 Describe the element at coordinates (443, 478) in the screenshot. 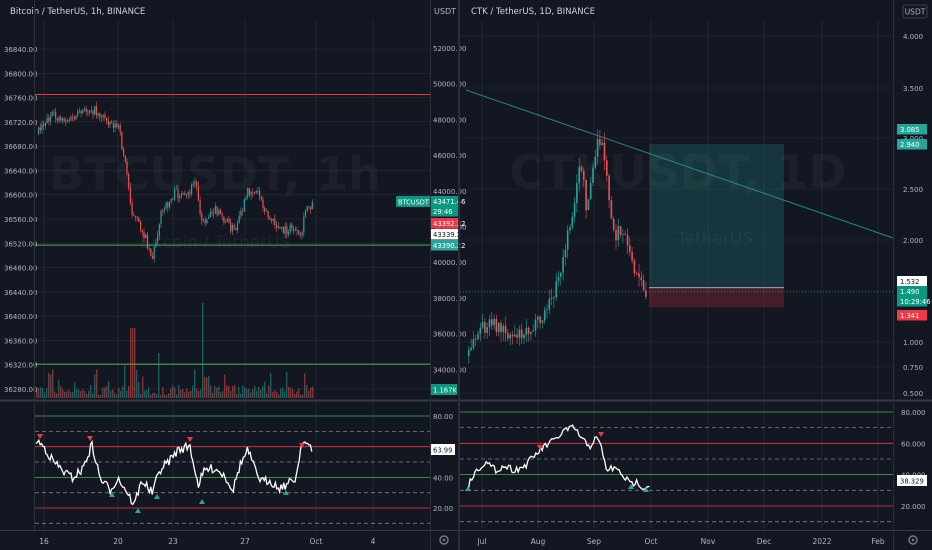

I see `btc-osc-scale-tick: 40.00` at that location.